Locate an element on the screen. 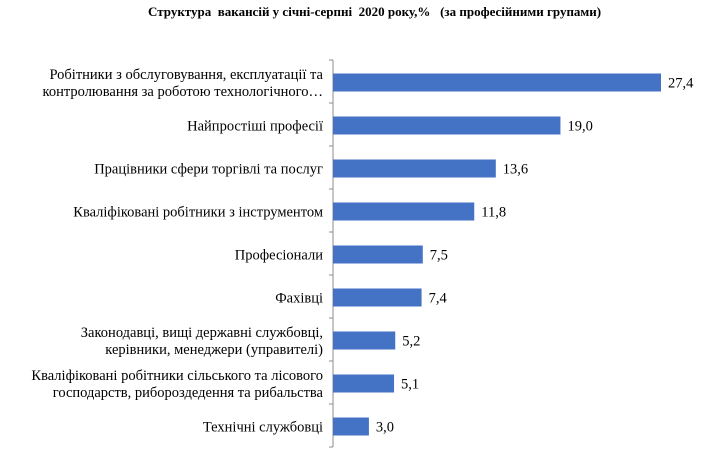 This screenshot has height=456, width=709. category-label-line: керівники, менеджери (управителі) is located at coordinates (214, 350).